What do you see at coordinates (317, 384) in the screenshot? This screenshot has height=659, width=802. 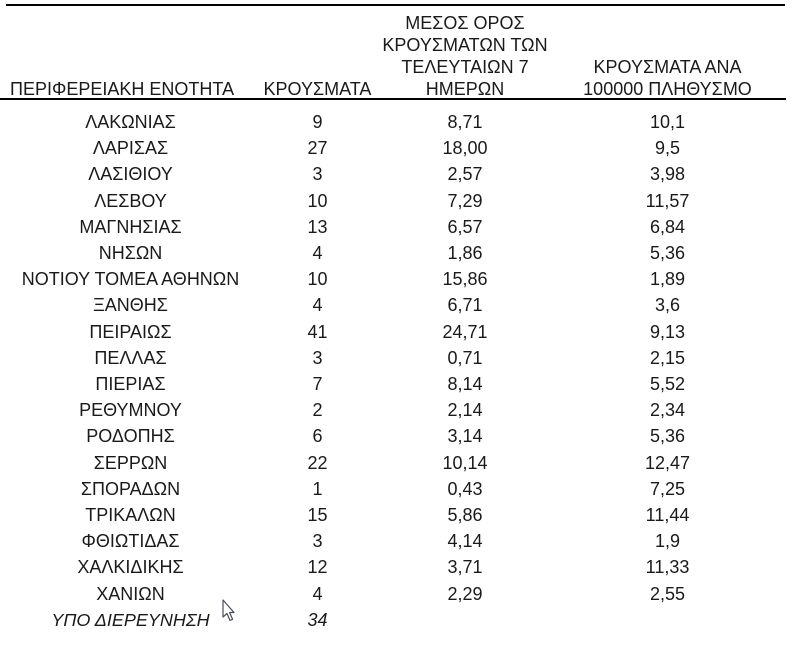 I see `cell-cases: 7` at bounding box center [317, 384].